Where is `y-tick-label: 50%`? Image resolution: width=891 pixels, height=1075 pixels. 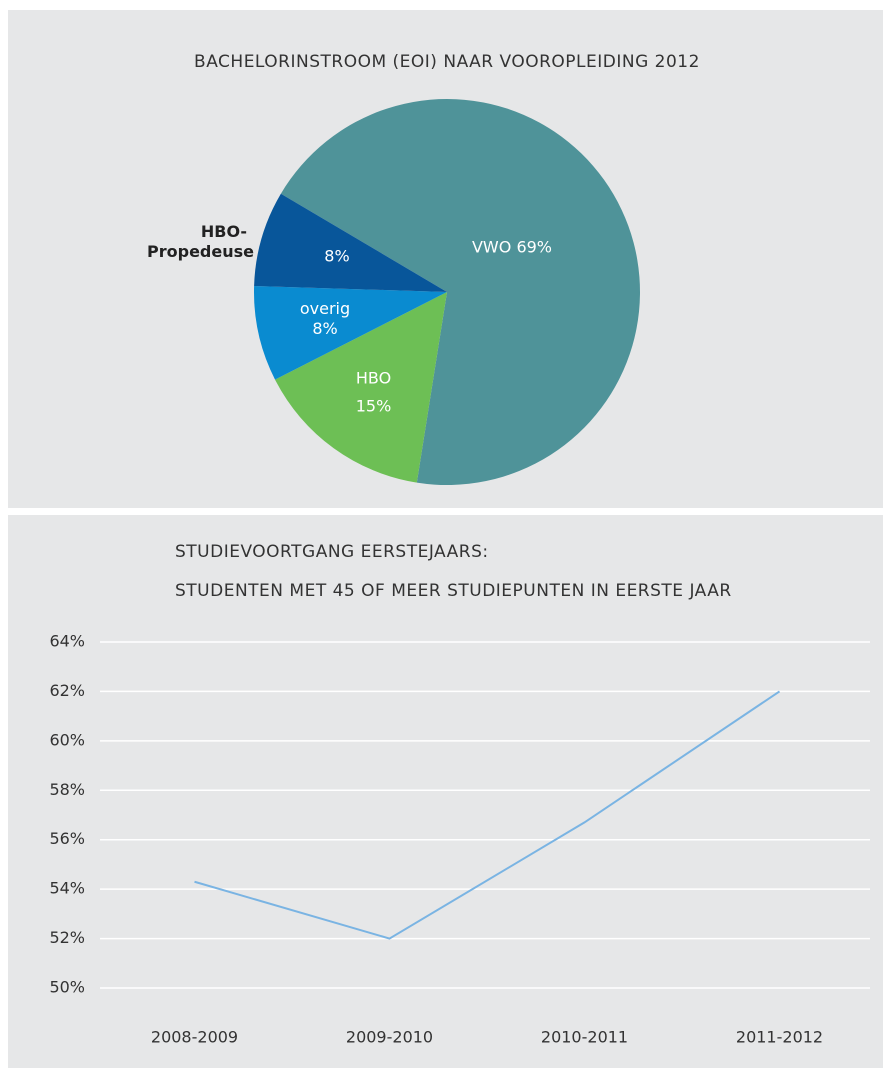
y-tick-label: 50% is located at coordinates (67, 987).